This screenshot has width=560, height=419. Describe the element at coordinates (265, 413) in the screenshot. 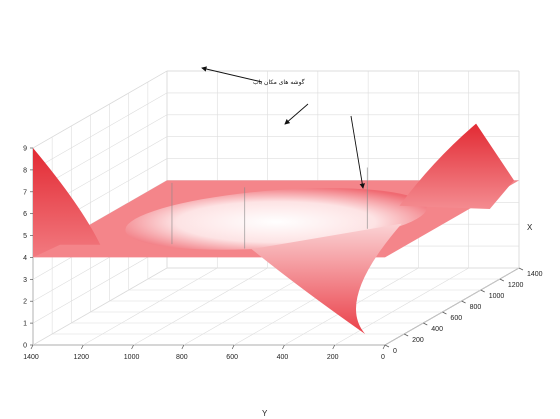

I see `y-axis-label: Y` at that location.